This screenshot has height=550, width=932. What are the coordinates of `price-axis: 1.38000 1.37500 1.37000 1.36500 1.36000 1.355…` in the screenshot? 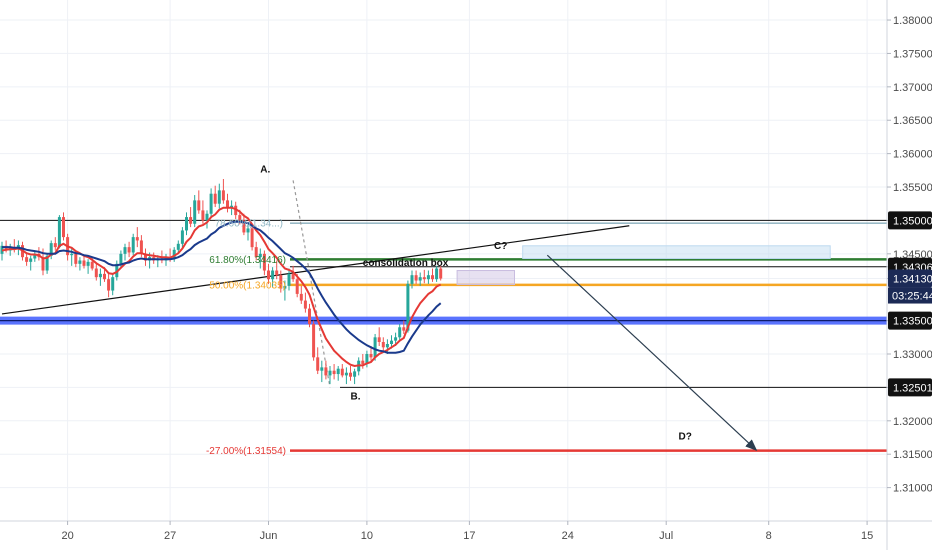 It's located at (909, 255).